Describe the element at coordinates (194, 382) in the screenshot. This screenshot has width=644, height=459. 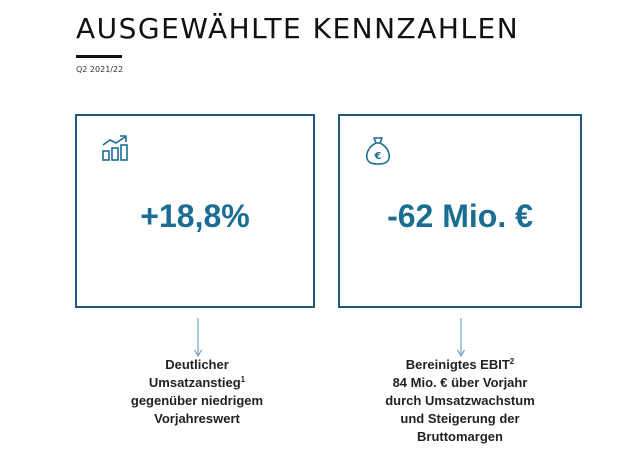
I see `description-text: Umsatzanstieg` at that location.